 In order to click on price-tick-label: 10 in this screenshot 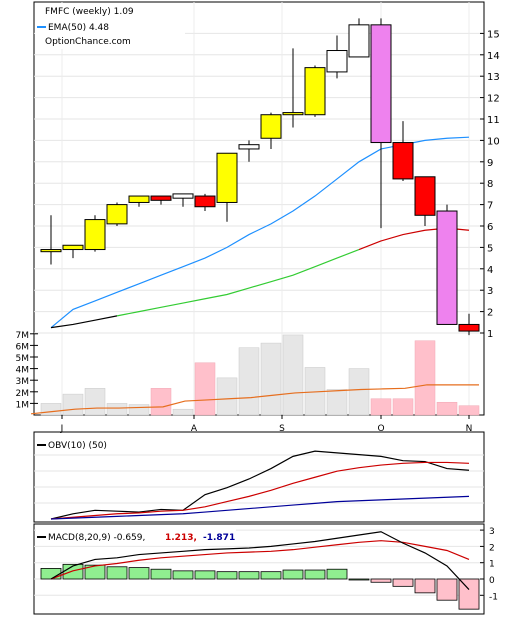, I will do `click(493, 141)`.